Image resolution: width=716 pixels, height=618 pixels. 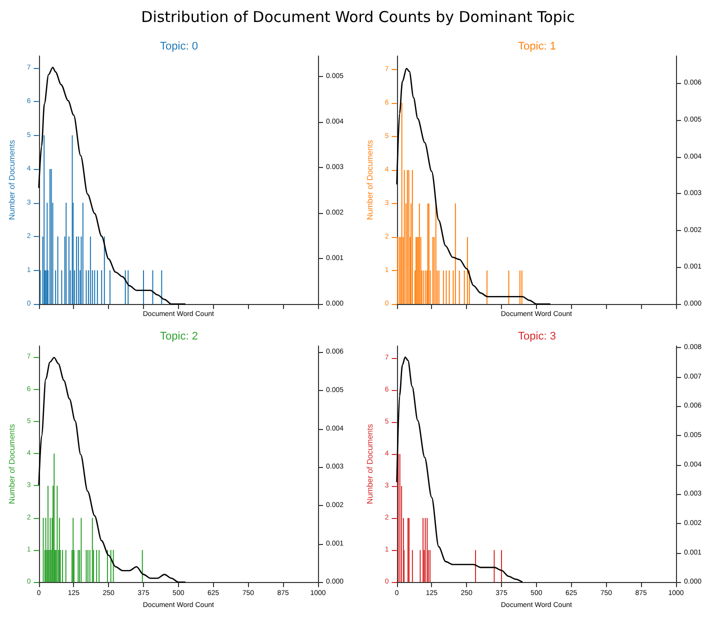 I want to click on chart-title: Topic: 0, so click(x=179, y=46).